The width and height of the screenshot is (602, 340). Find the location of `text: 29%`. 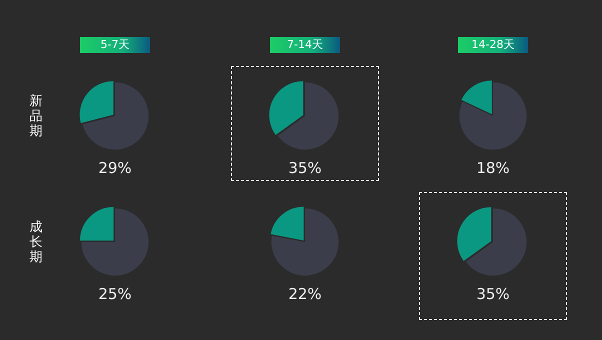

text: 29% is located at coordinates (115, 167).